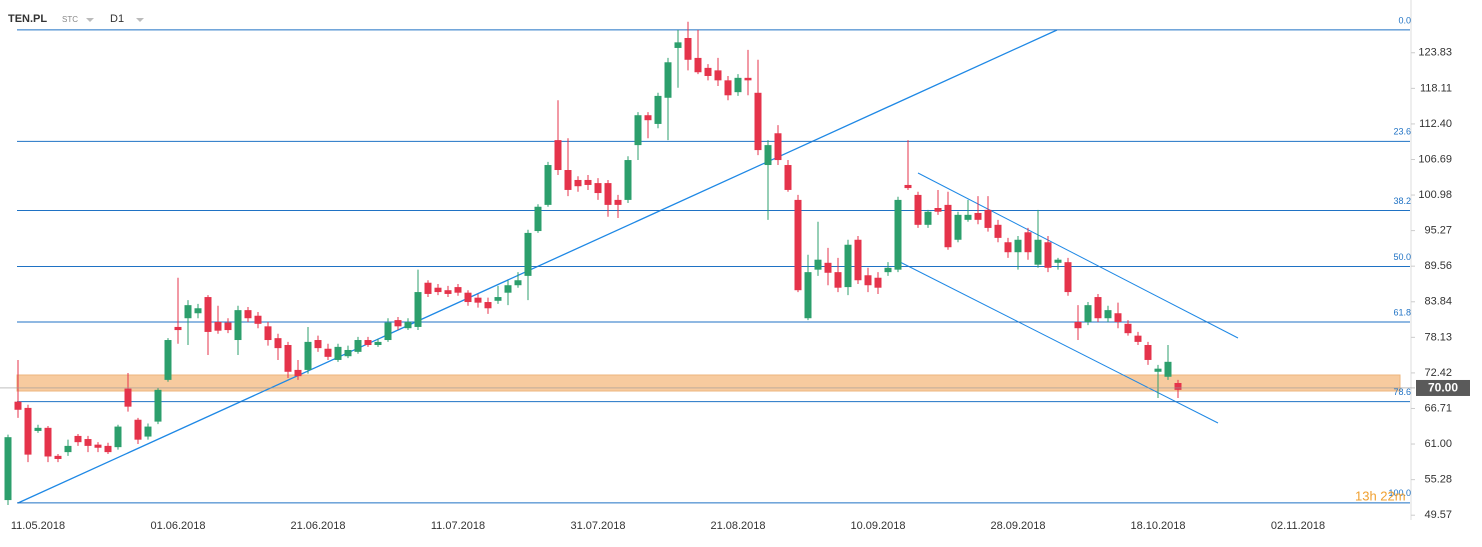 The height and width of the screenshot is (547, 1482). What do you see at coordinates (1438, 444) in the screenshot?
I see `y-tick-label: 61.00` at bounding box center [1438, 444].